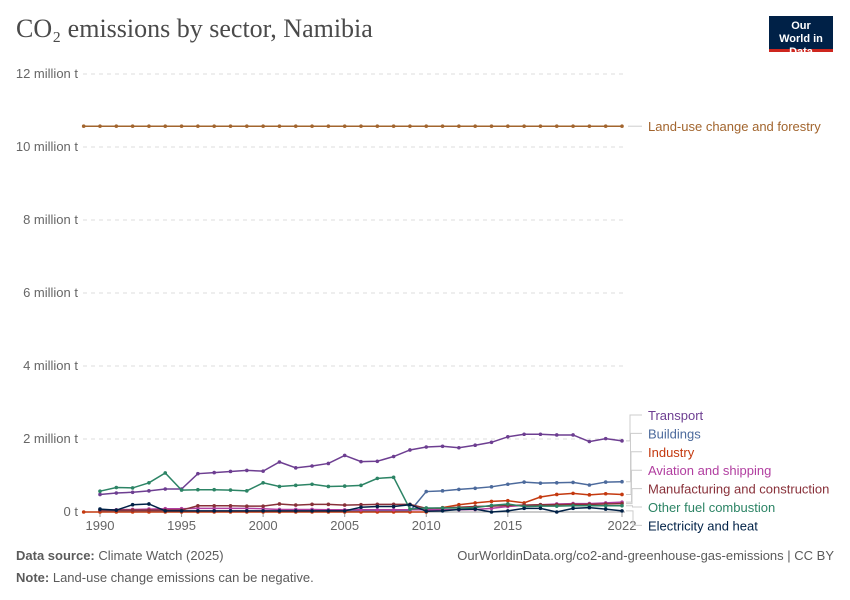 Image resolution: width=850 pixels, height=600 pixels. I want to click on legend-label: Aviation and shipping, so click(709, 470).